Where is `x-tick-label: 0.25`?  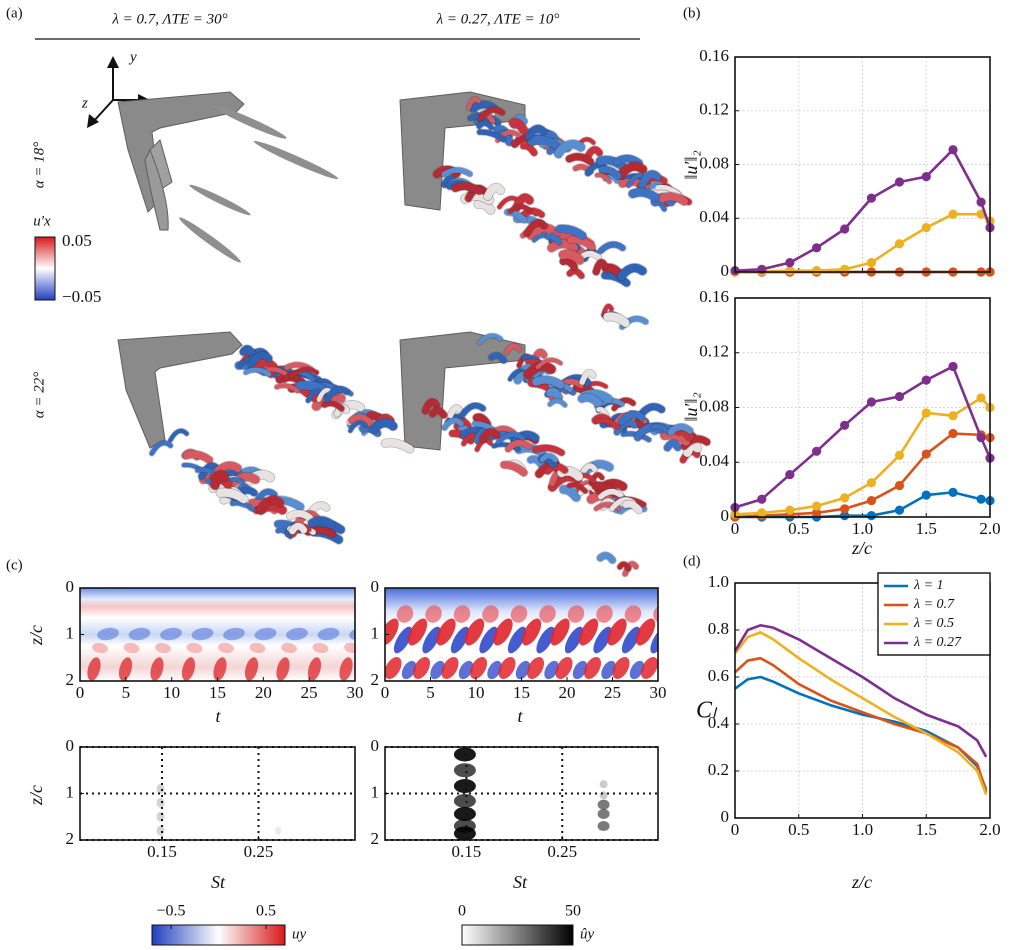
x-tick-label: 0.25 is located at coordinates (562, 851).